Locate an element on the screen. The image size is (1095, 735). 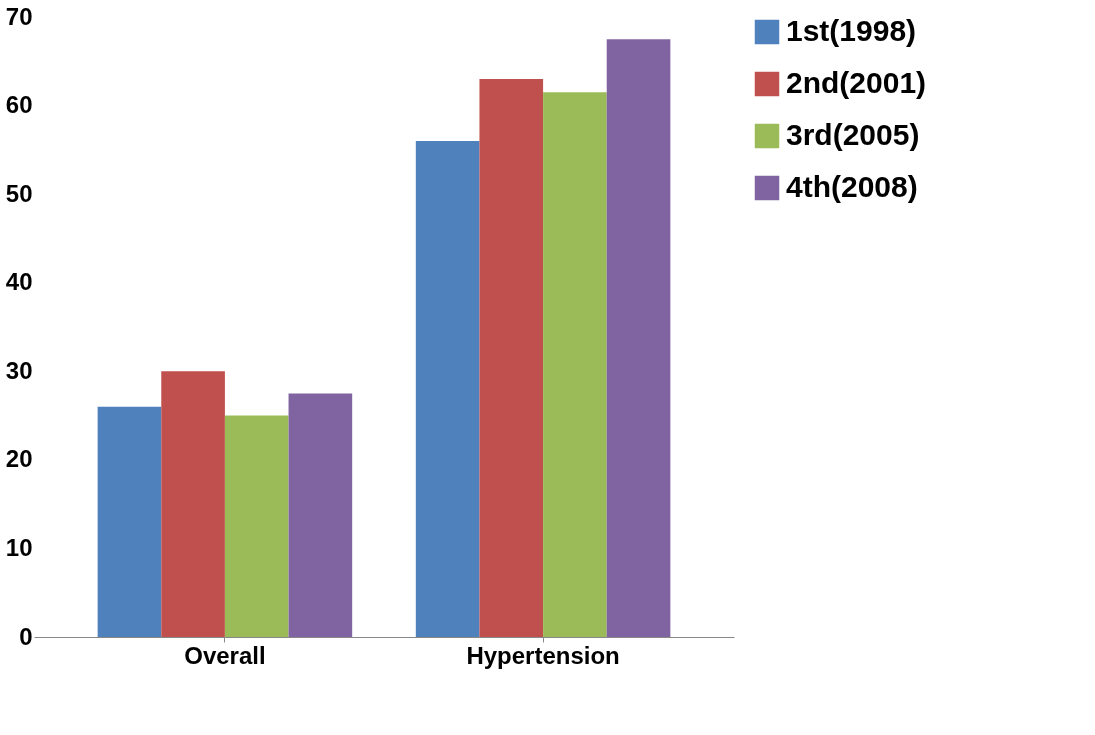
x-tick-label: Hypertension is located at coordinates (543, 655).